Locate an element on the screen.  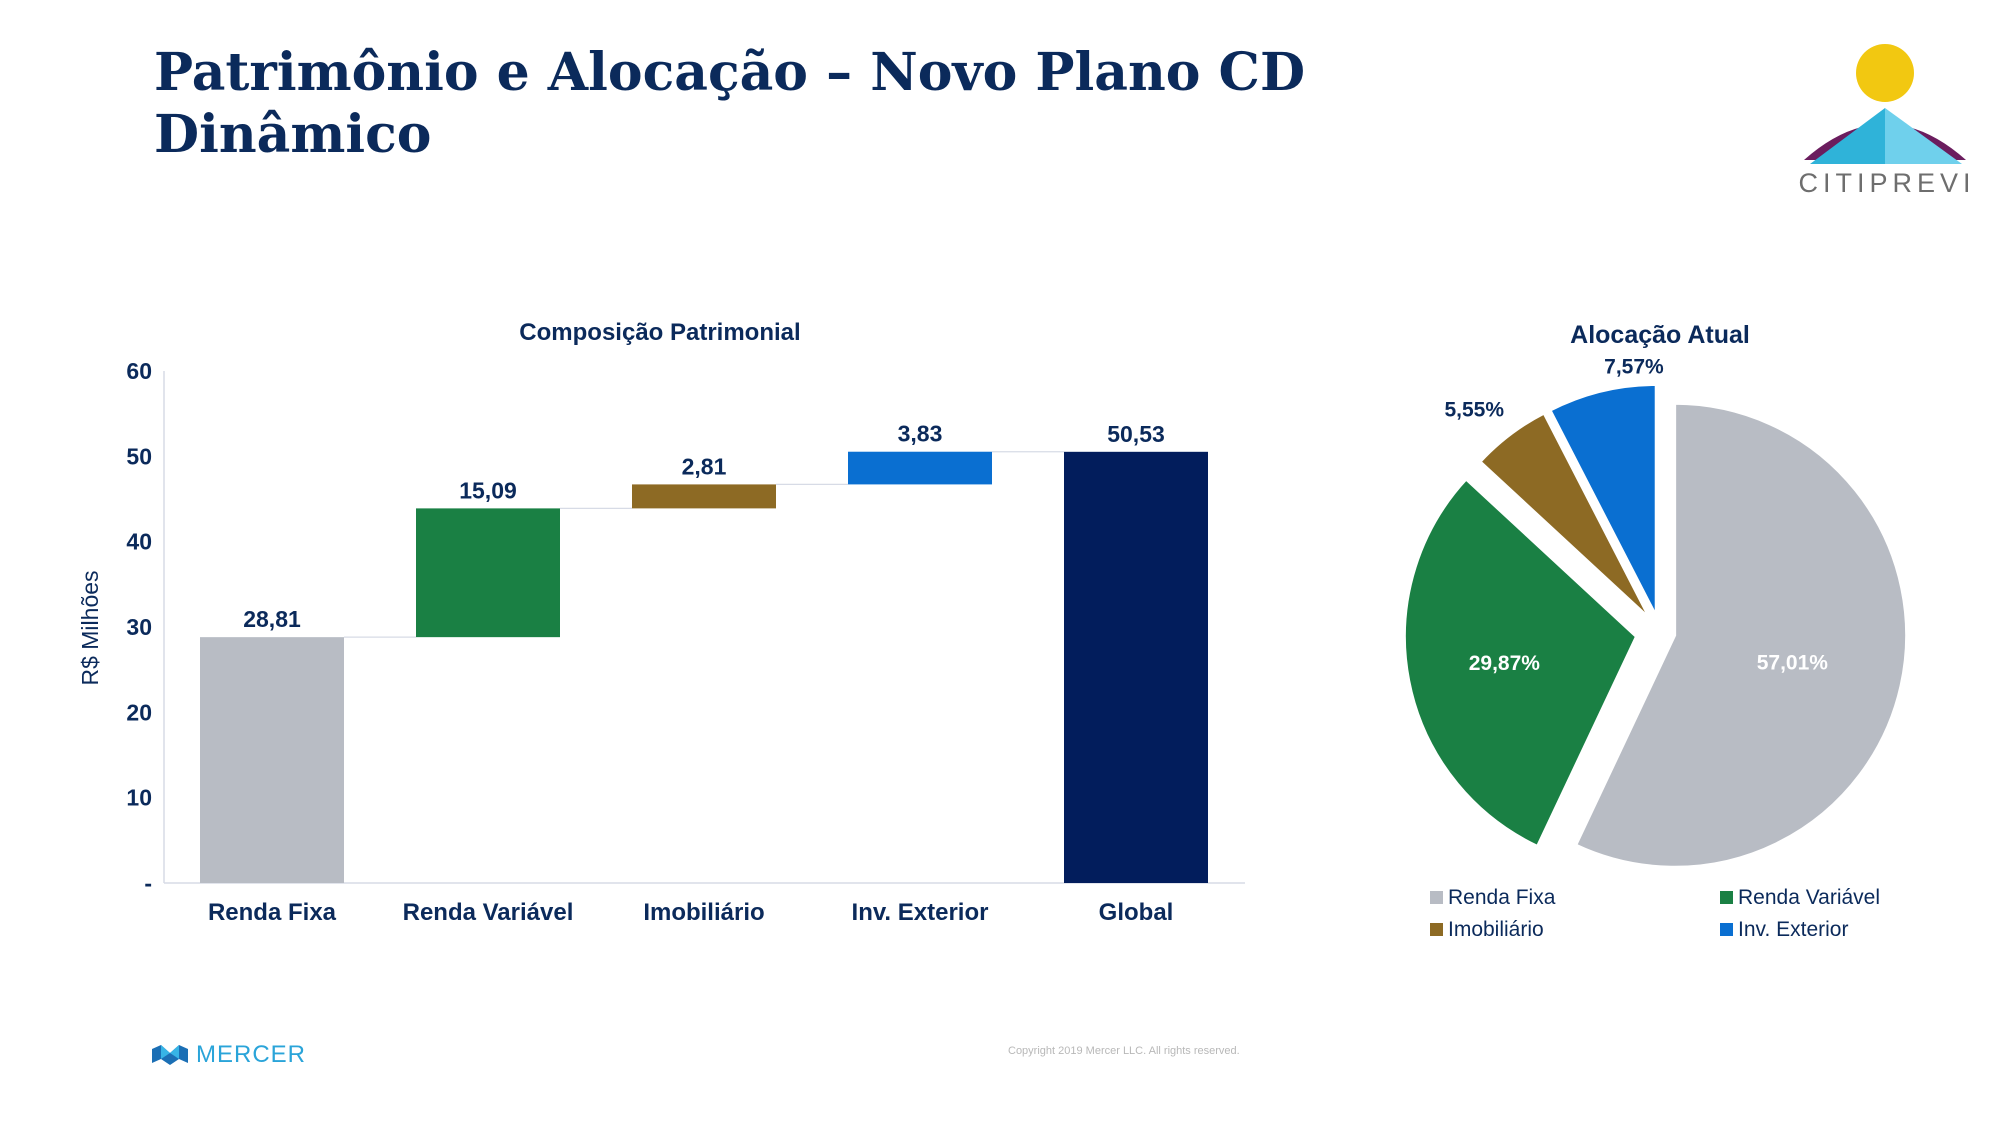
logo-sun-icon is located at coordinates (1885, 73).